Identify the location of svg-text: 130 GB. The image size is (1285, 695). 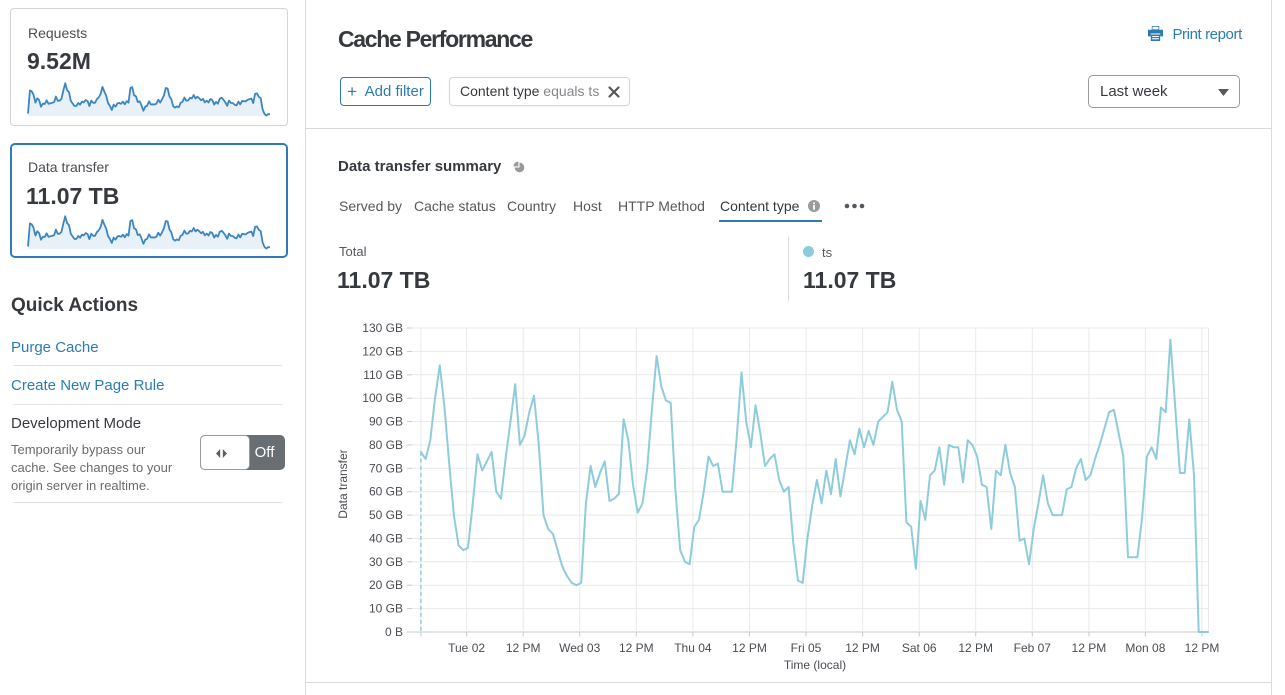
(382, 328).